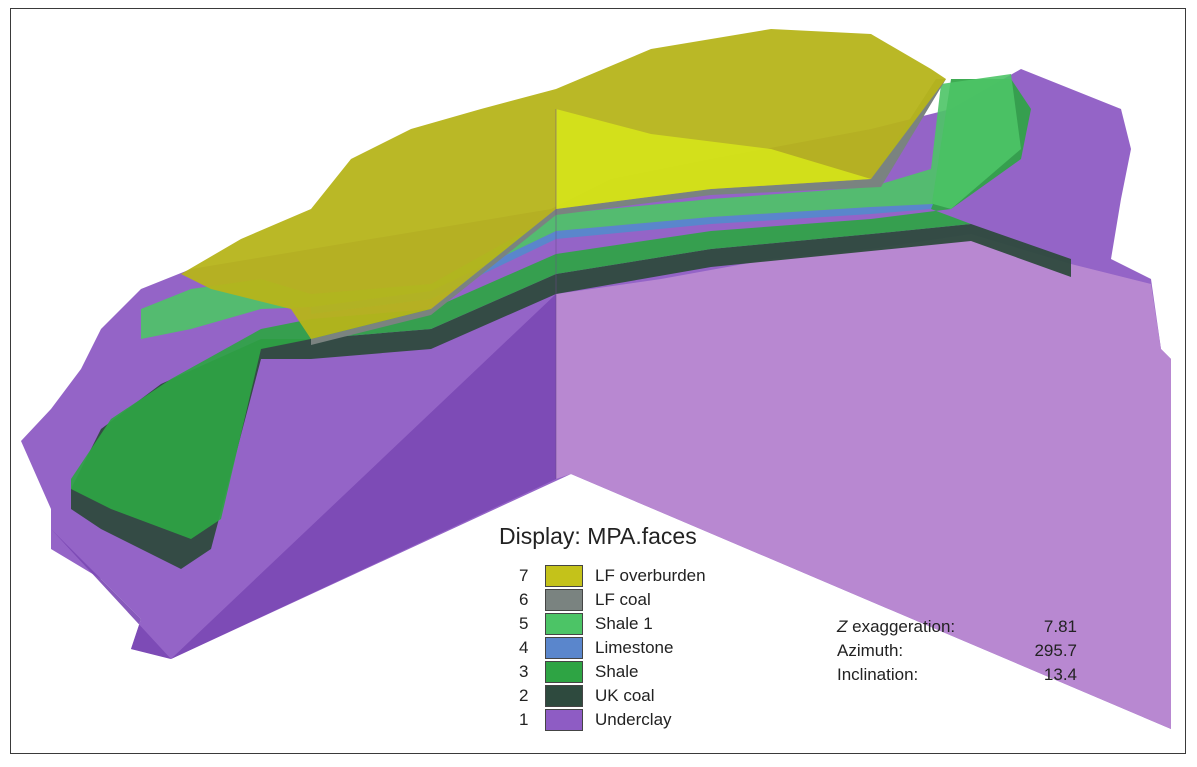 The width and height of the screenshot is (1197, 767). What do you see at coordinates (528, 576) in the screenshot?
I see `legend-number: 7` at bounding box center [528, 576].